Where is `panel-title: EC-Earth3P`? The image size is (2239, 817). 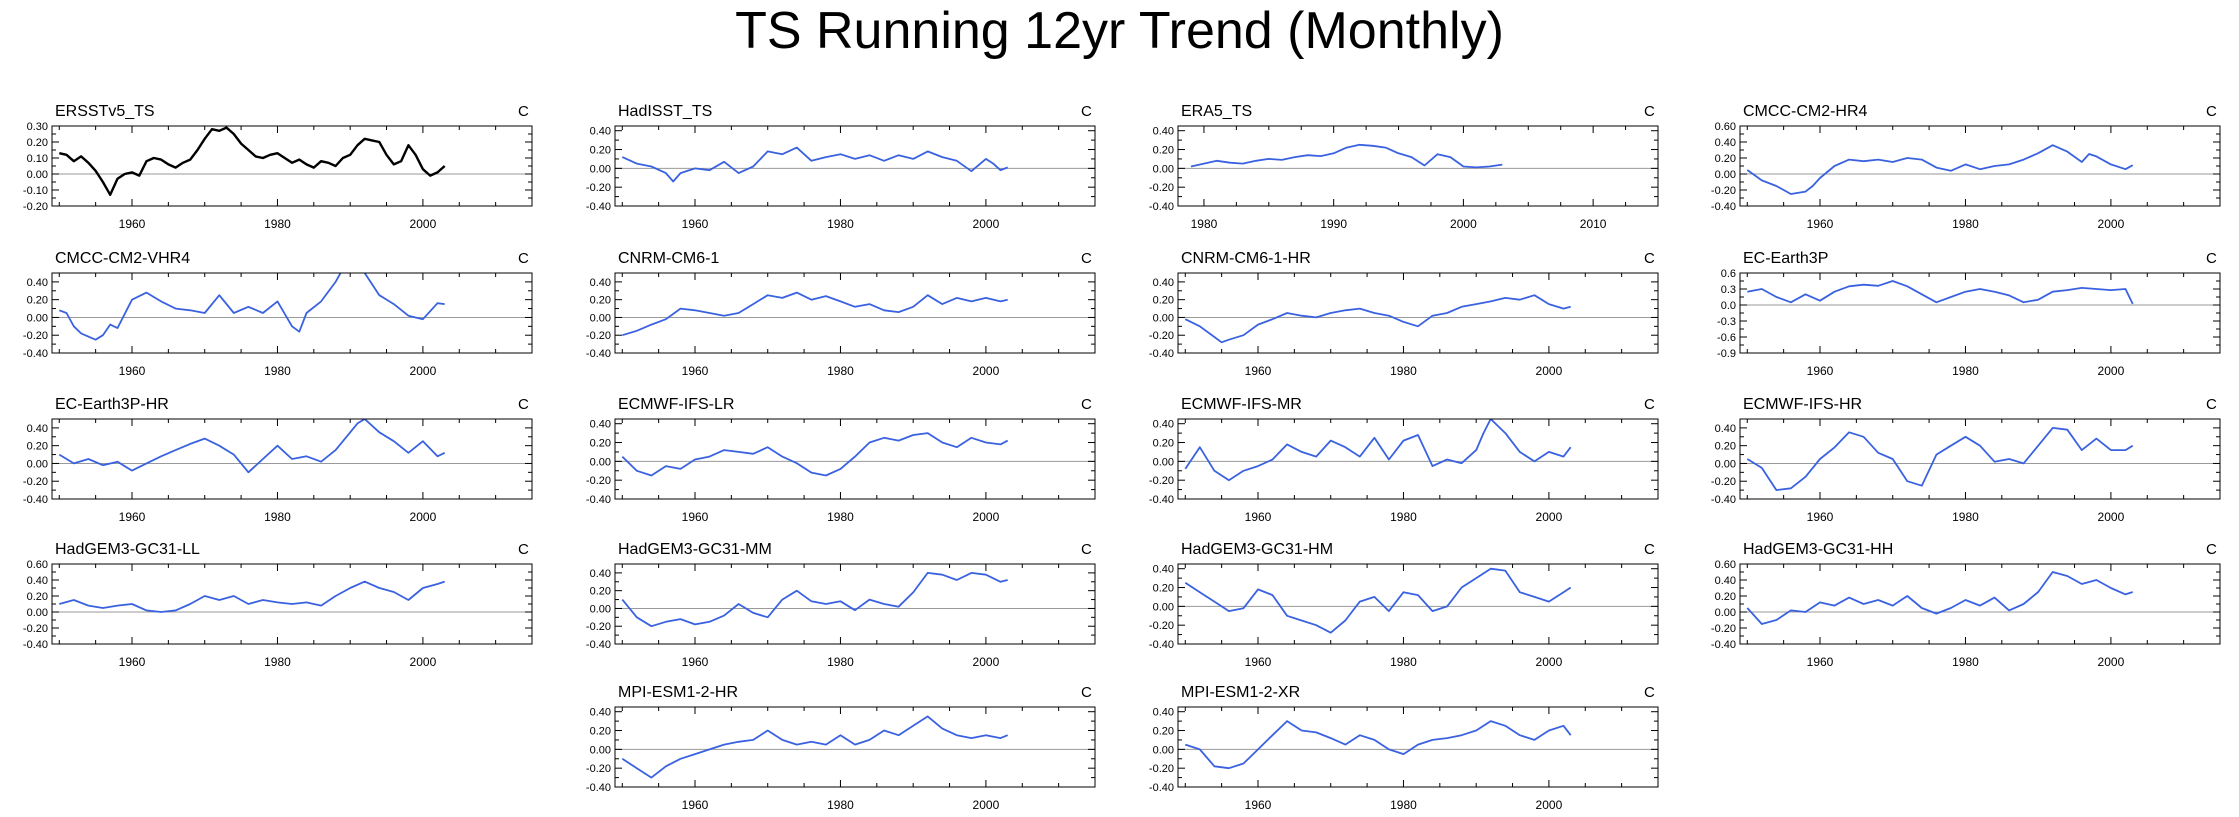
panel-title: EC-Earth3P is located at coordinates (1785, 258).